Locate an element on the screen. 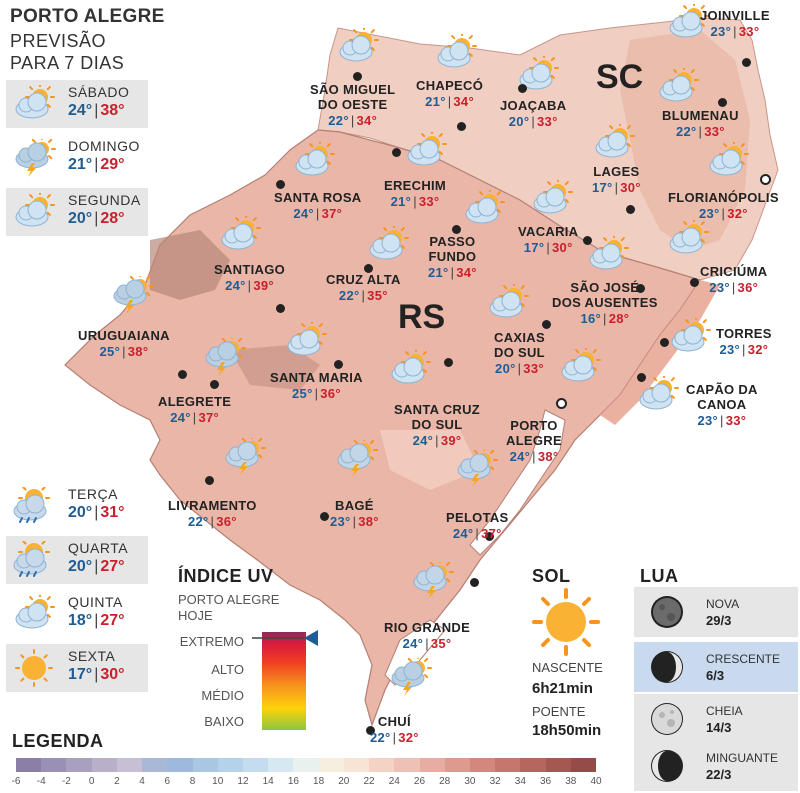 This screenshot has height=793, width=800. city-name: FLORIANÓPOLIS is located at coordinates (723, 197).